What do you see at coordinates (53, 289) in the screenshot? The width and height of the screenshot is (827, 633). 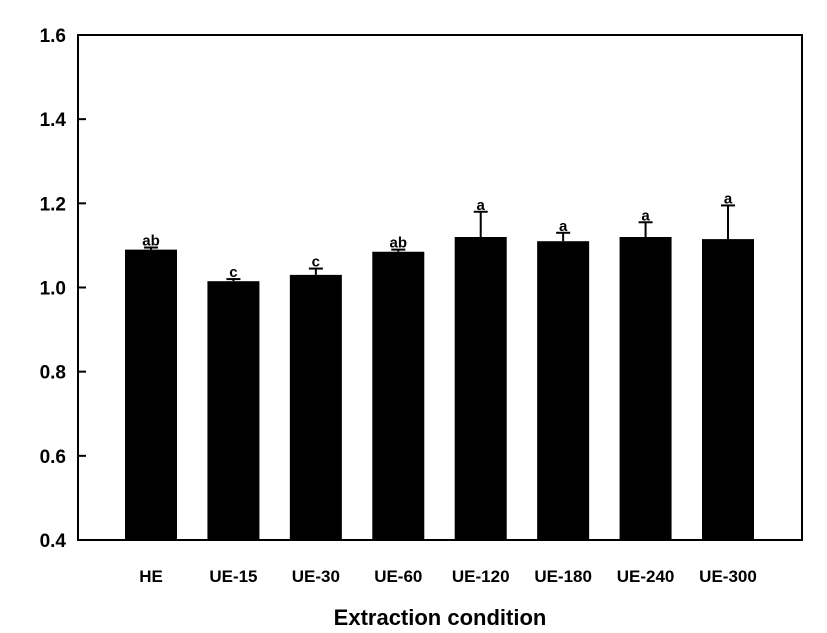 I see `y-tick-label: 1.0` at bounding box center [53, 289].